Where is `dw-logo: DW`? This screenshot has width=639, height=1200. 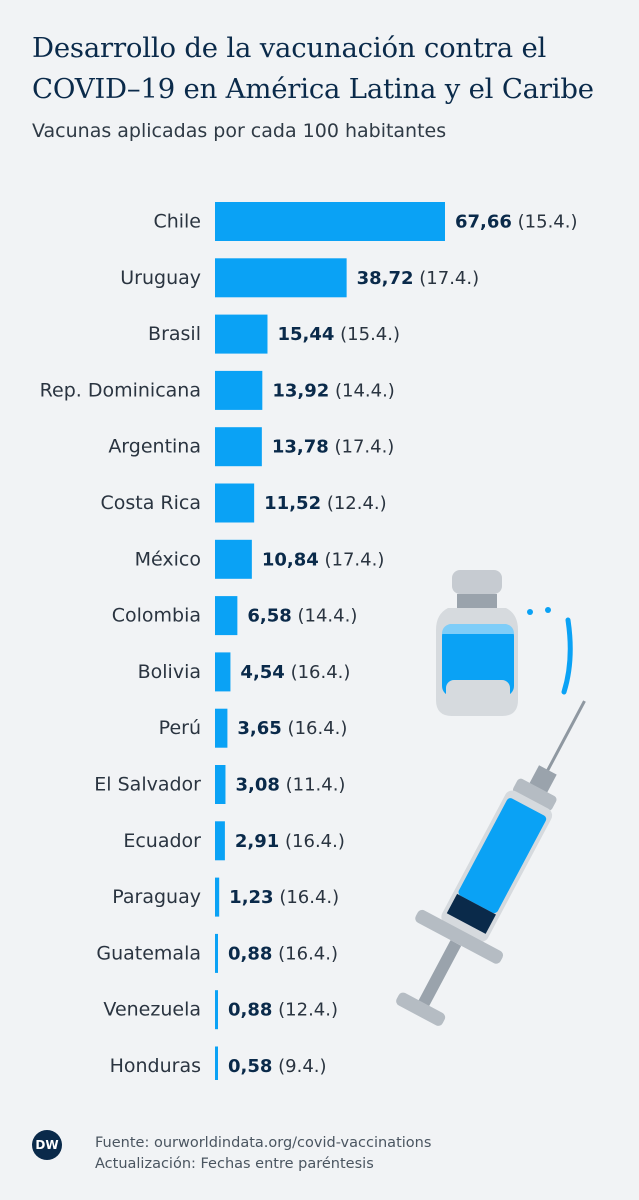 dw-logo: DW is located at coordinates (47, 1145).